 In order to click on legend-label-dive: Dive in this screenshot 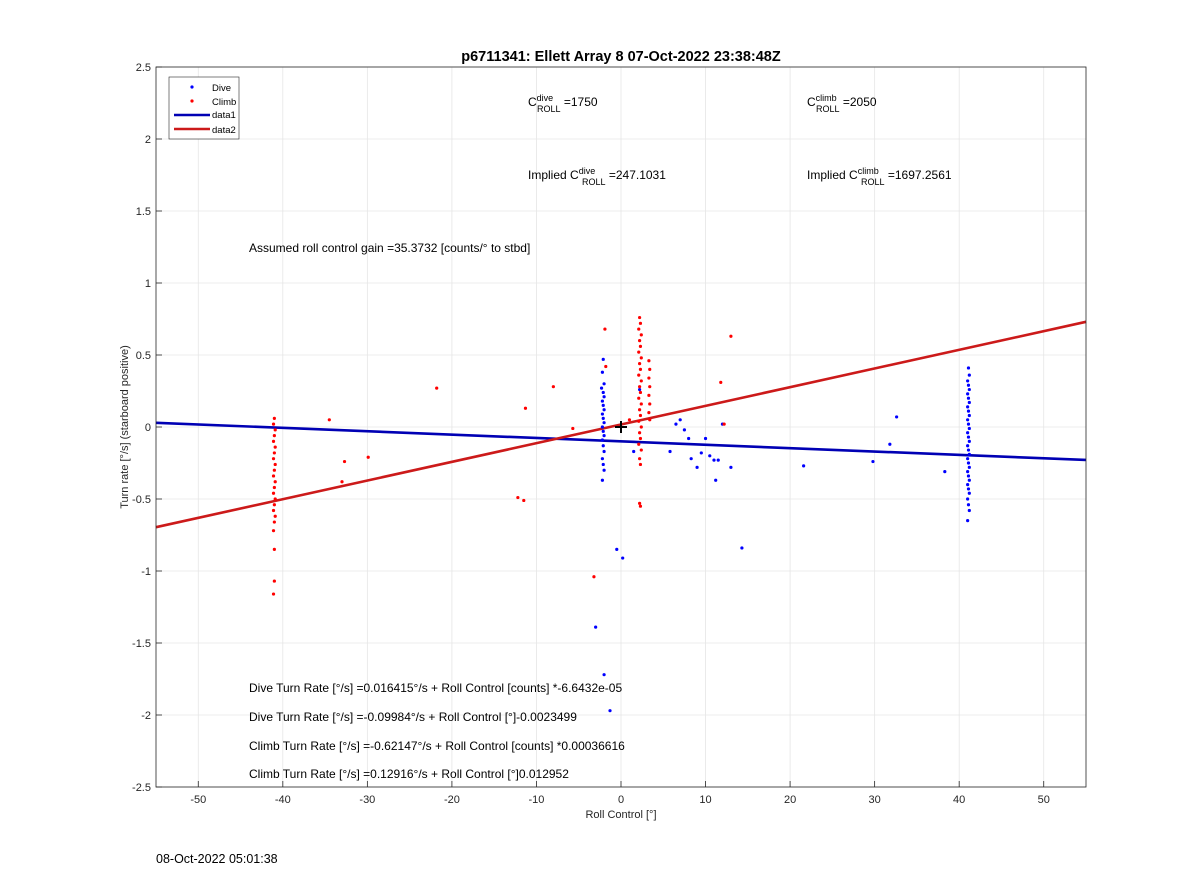, I will do `click(221, 88)`.